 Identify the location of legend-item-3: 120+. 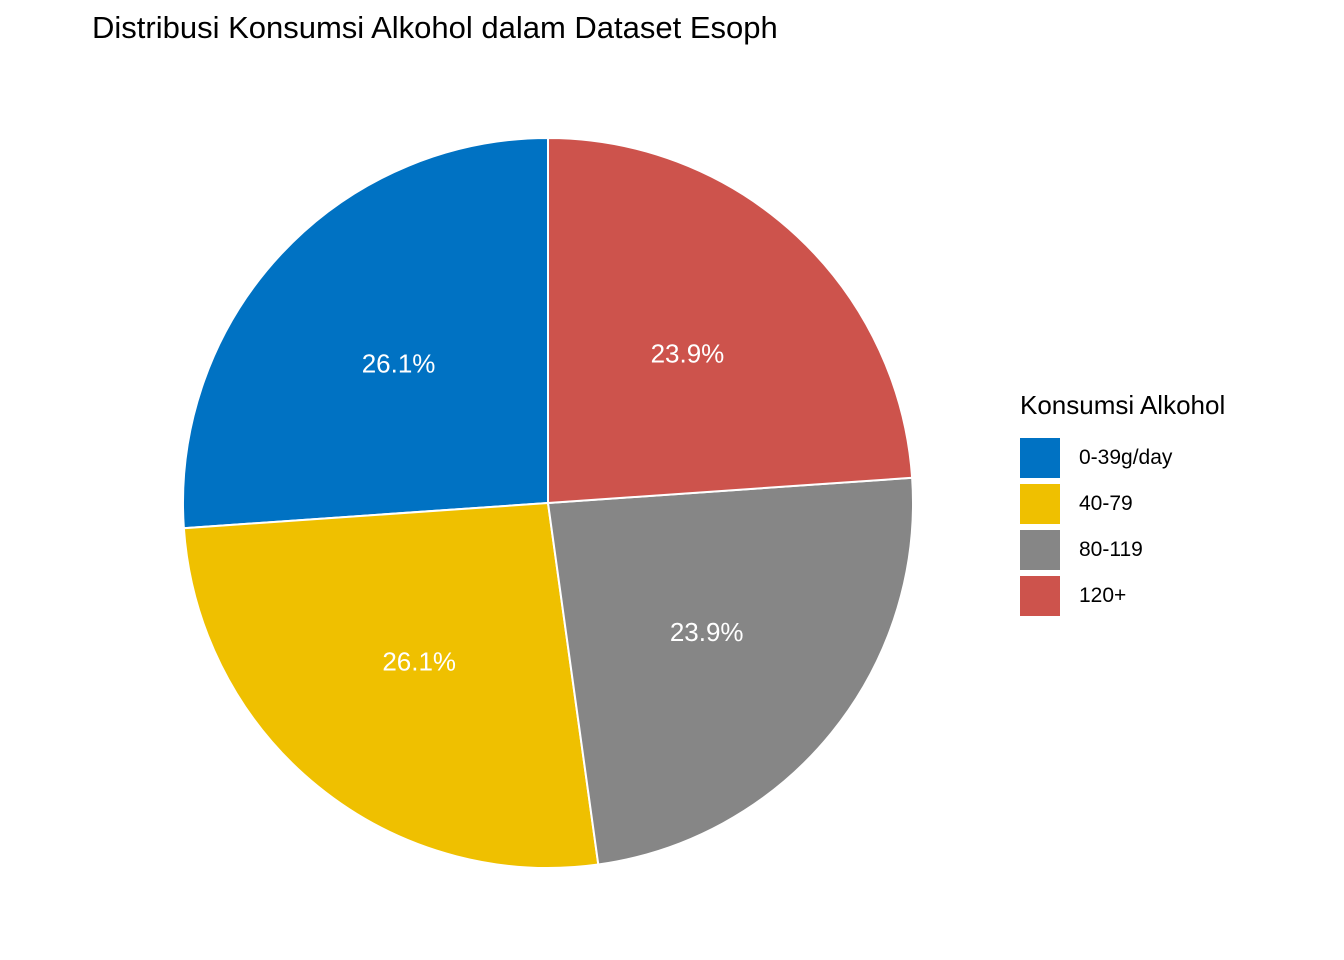
(1122, 596).